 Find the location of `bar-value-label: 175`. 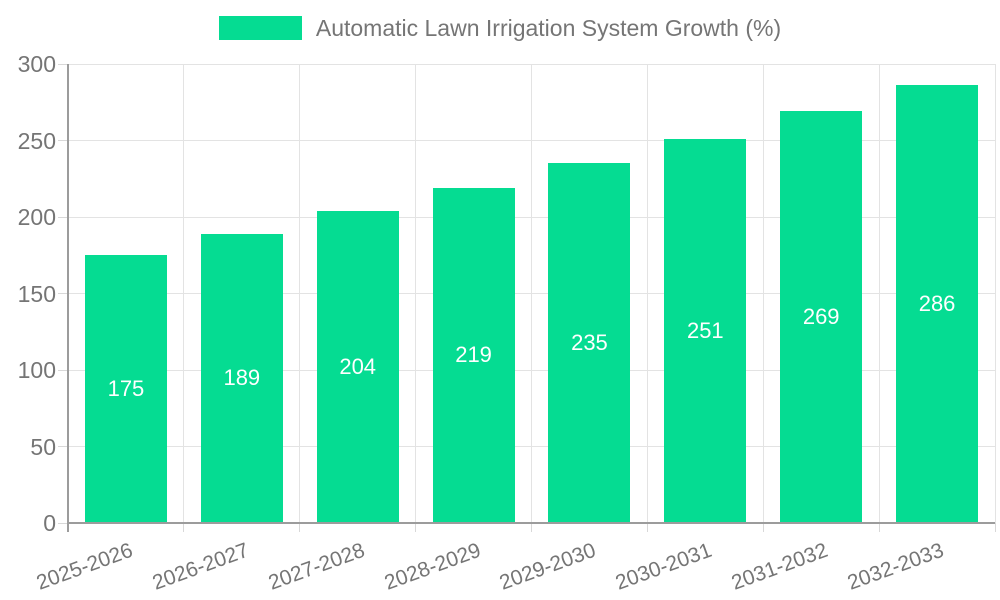

bar-value-label: 175 is located at coordinates (126, 389).